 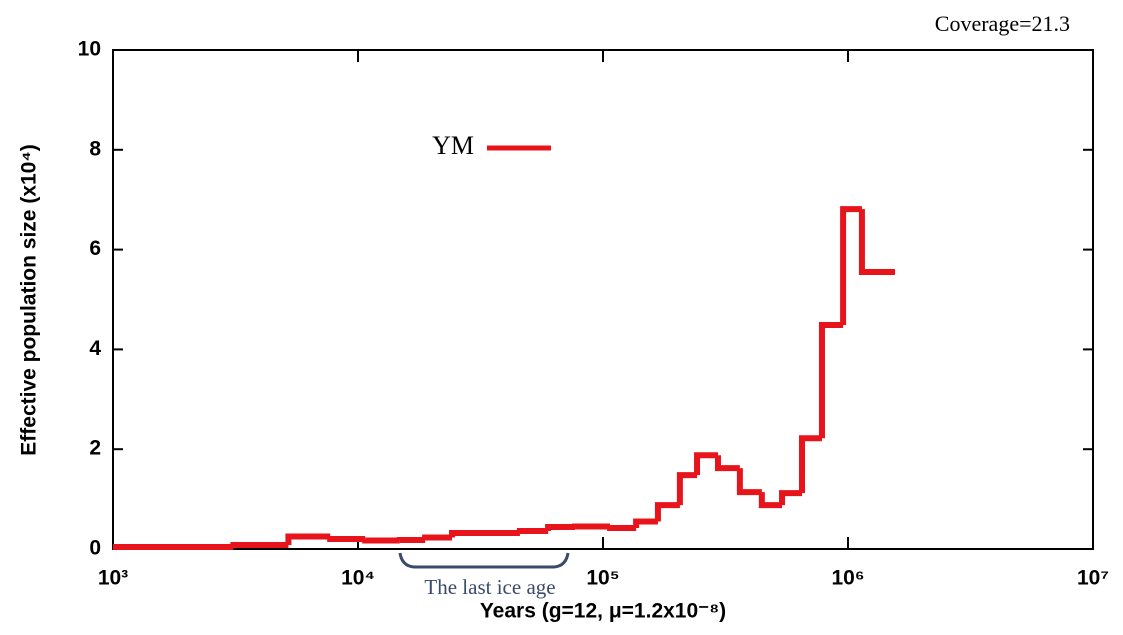 What do you see at coordinates (453, 145) in the screenshot?
I see `legend-label: YM` at bounding box center [453, 145].